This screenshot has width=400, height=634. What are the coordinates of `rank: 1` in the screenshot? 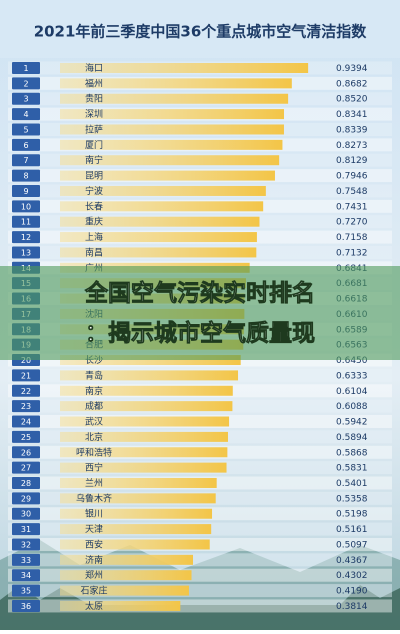 It's located at (25, 68).